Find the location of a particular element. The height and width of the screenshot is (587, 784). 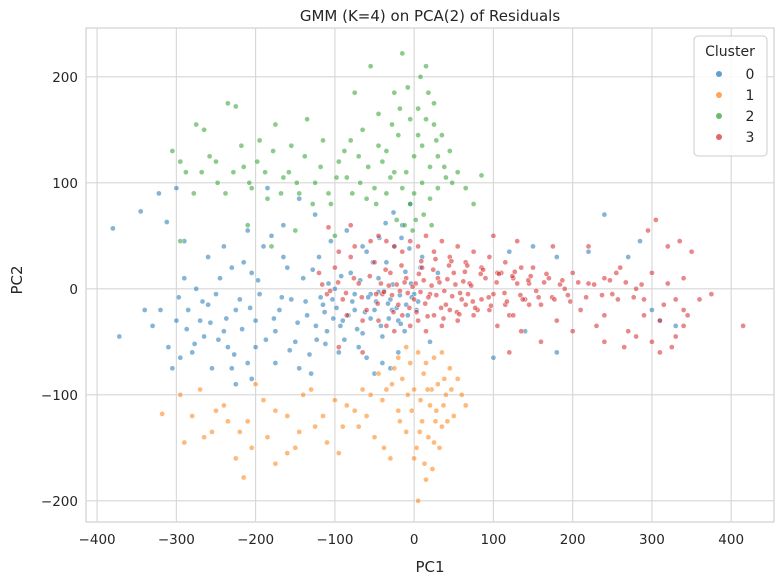

x-tick-label: −100 is located at coordinates (334, 540).